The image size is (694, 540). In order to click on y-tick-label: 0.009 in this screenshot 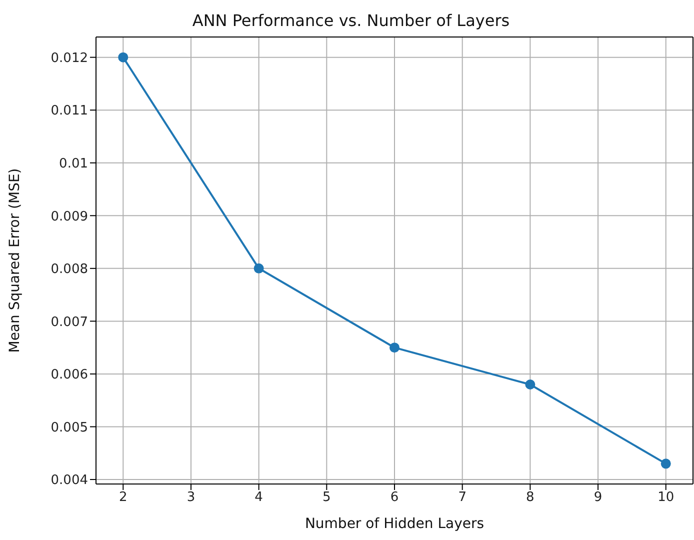, I will do `click(69, 216)`.